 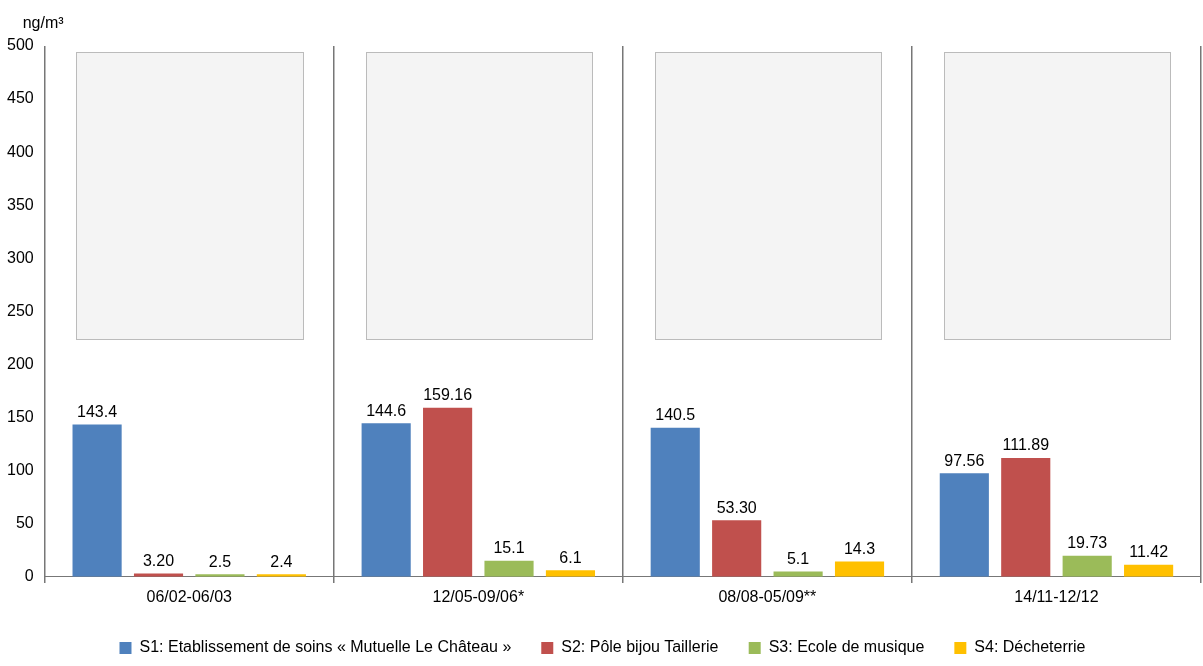 I want to click on data-label: 143.4, so click(x=97, y=411).